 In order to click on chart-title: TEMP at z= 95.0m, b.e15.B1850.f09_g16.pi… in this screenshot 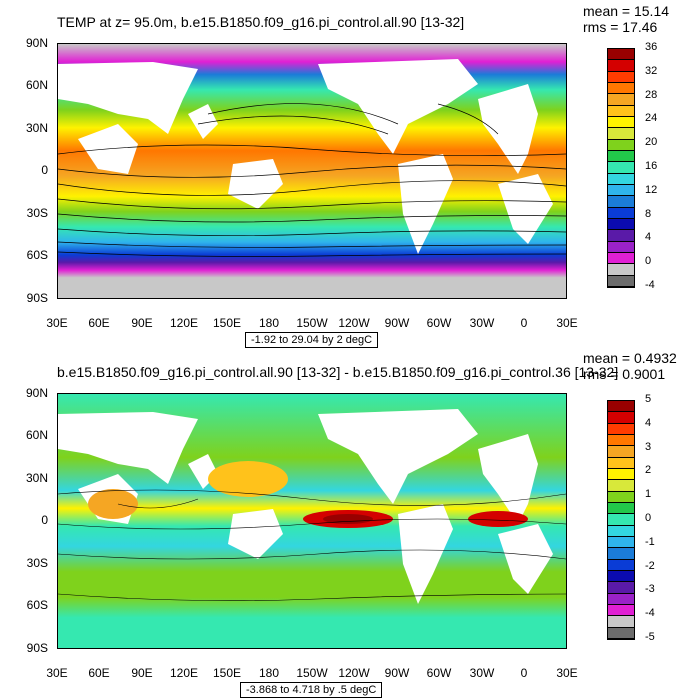, I will do `click(261, 22)`.